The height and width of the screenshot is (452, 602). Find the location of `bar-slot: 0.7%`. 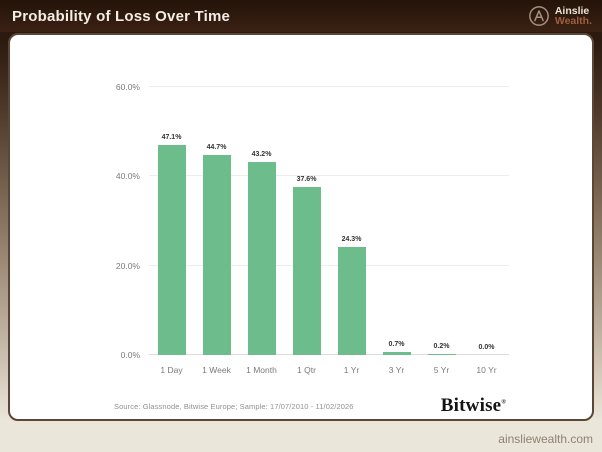

bar-slot: 0.7% is located at coordinates (396, 221).